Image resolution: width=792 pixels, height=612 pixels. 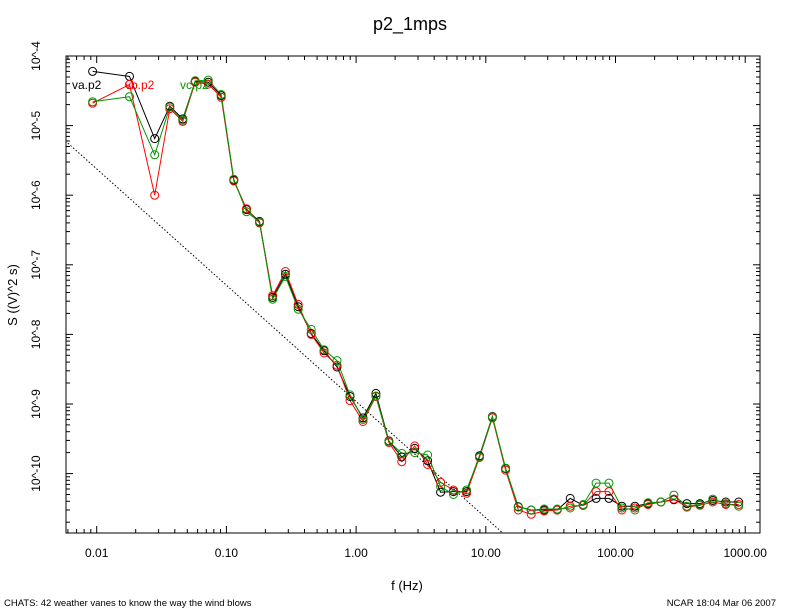 I want to click on x-axis-label: f (Hz), so click(x=407, y=585).